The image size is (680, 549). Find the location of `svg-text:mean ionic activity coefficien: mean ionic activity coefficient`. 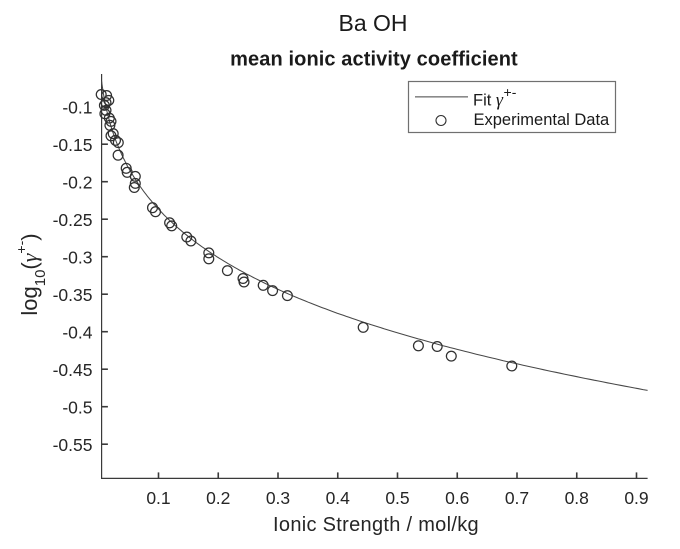

svg-text:mean ionic activity coefficien: mean ionic activity coefficient is located at coordinates (374, 60).